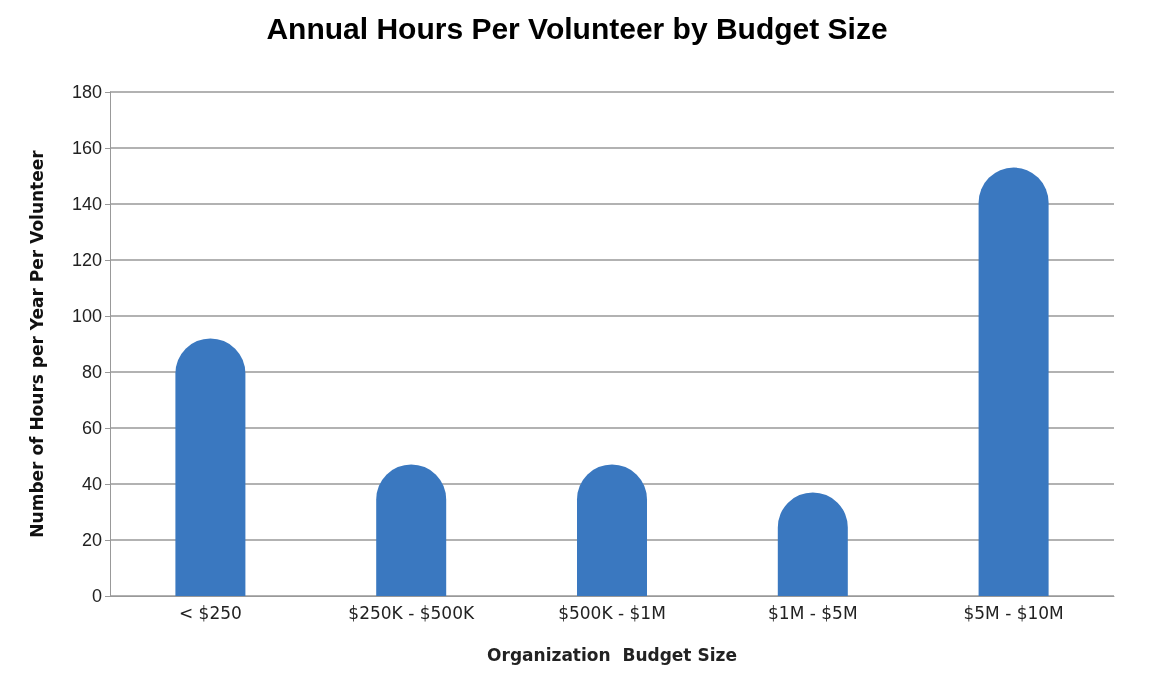 The width and height of the screenshot is (1154, 686). I want to click on x-tick-label: $5M - $10M, so click(1013, 612).